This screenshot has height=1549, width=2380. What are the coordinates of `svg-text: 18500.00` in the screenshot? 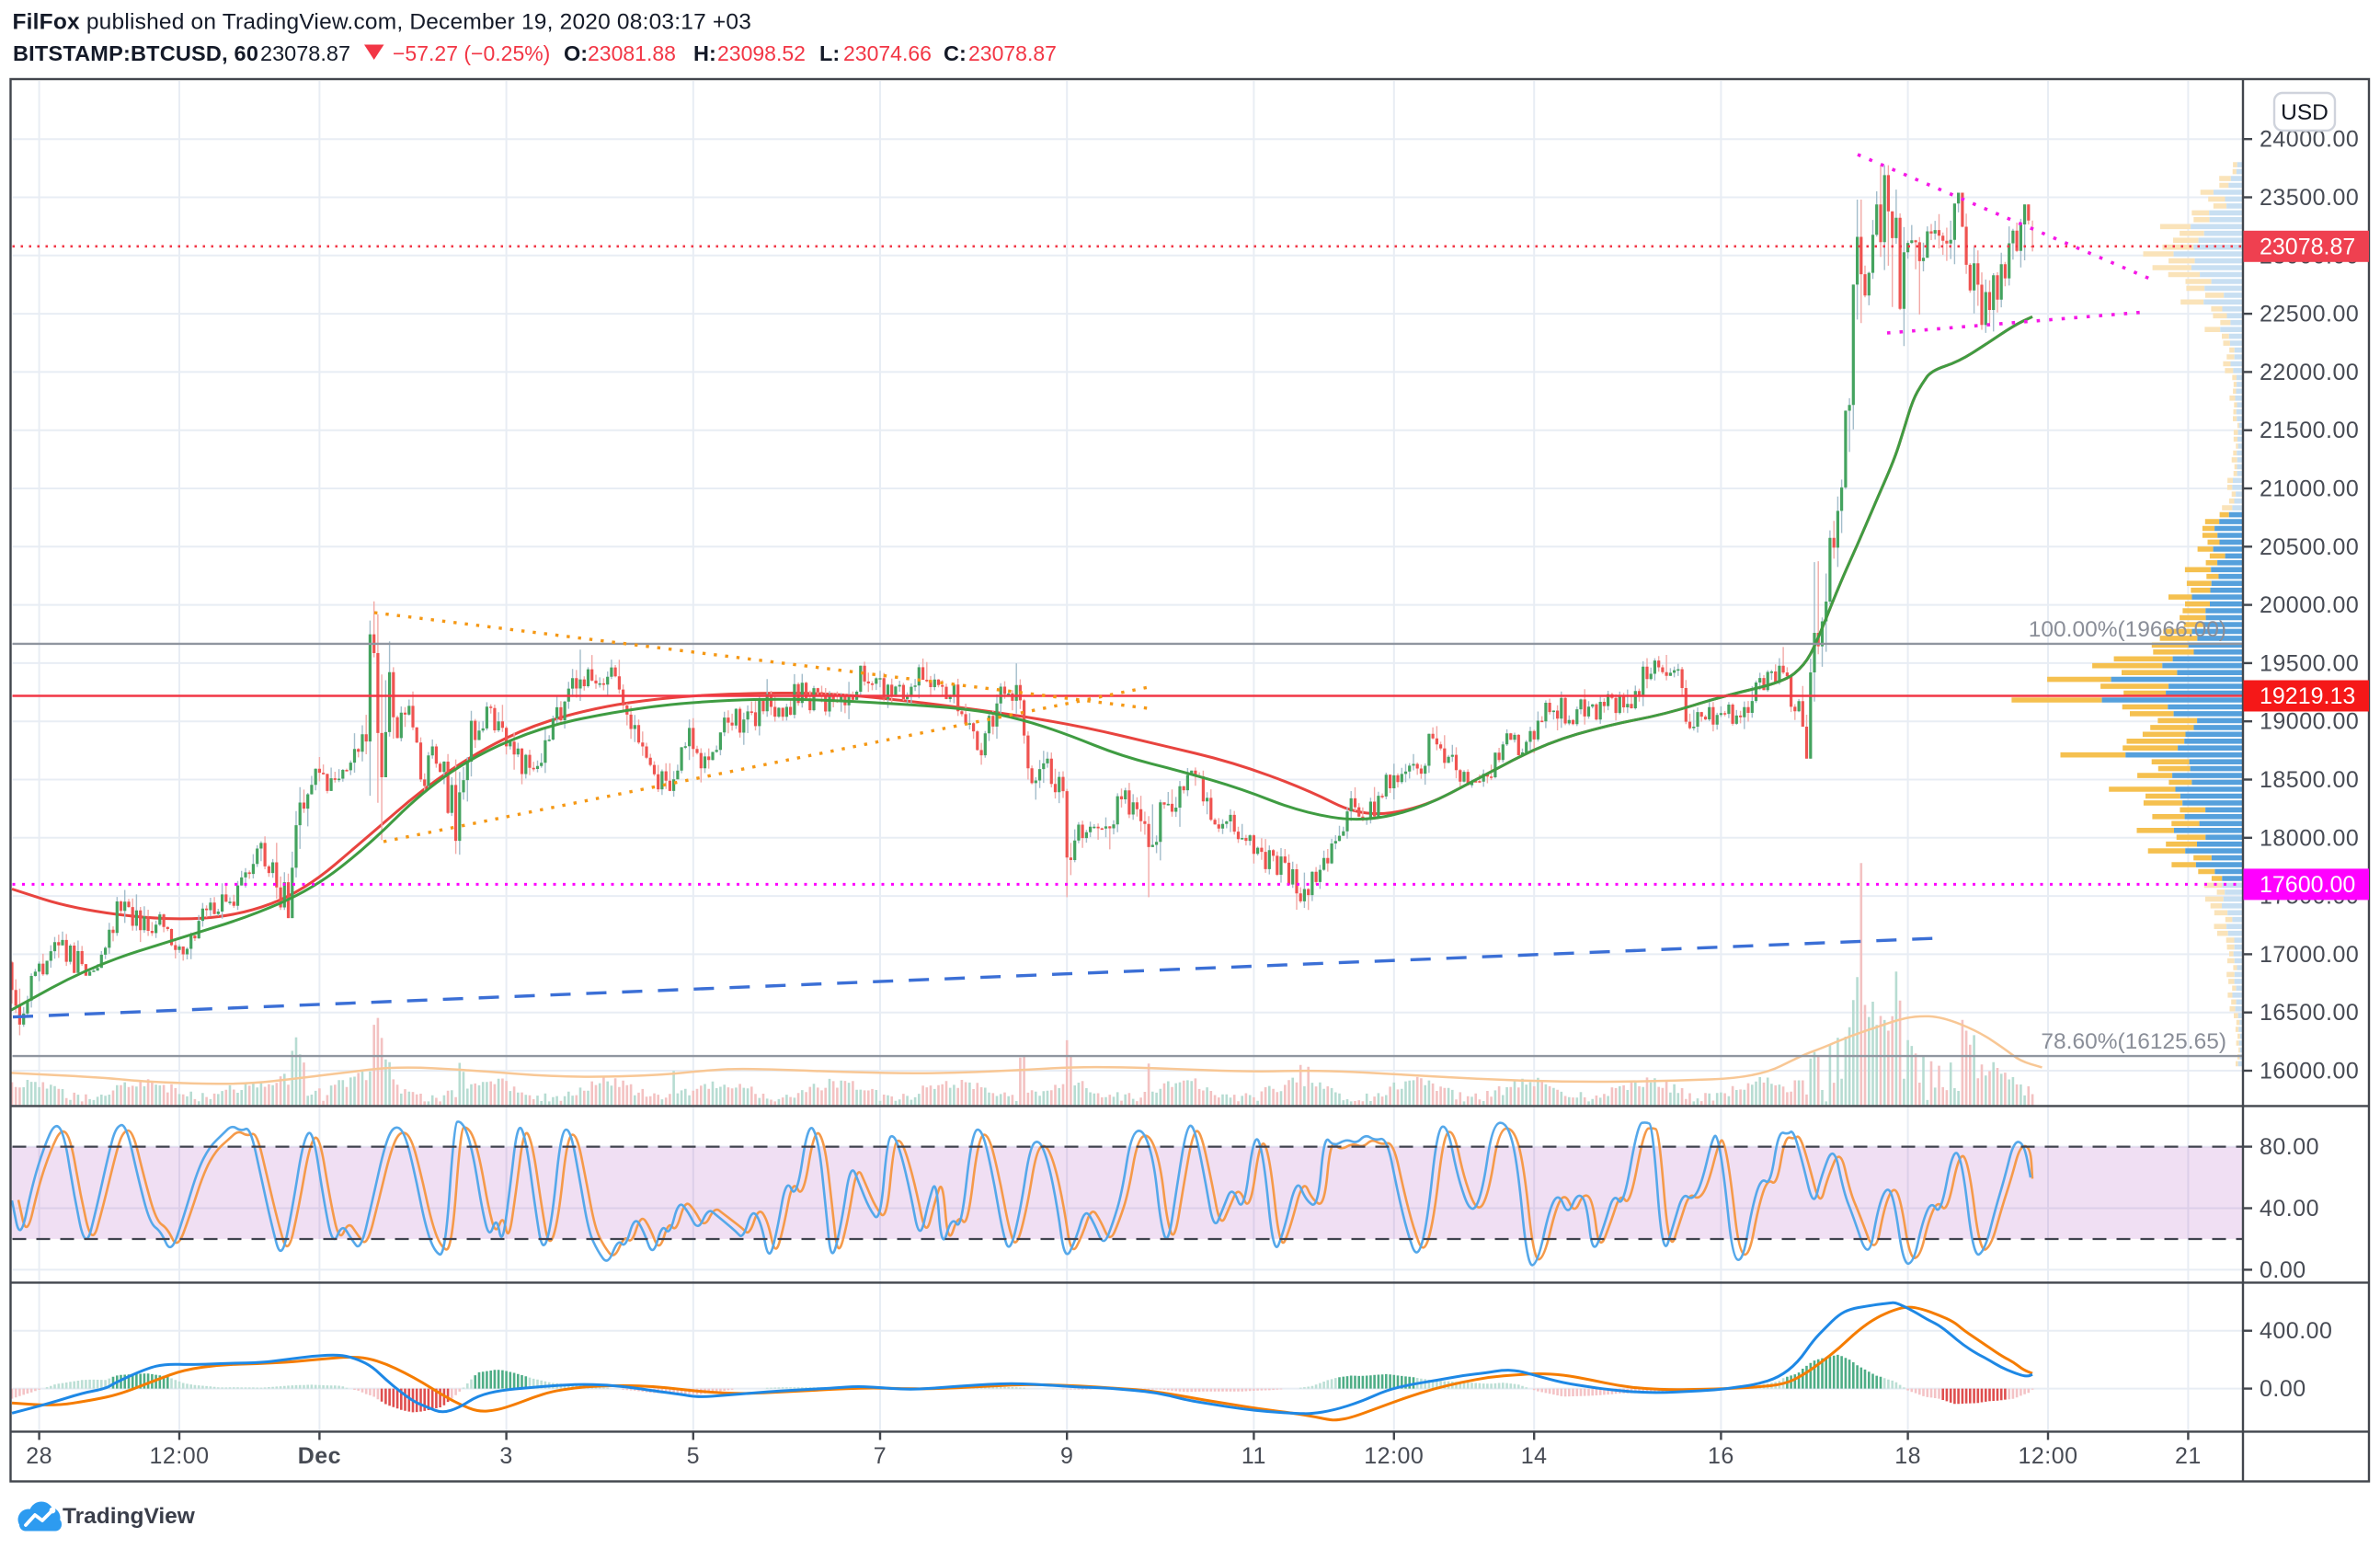 It's located at (2309, 780).